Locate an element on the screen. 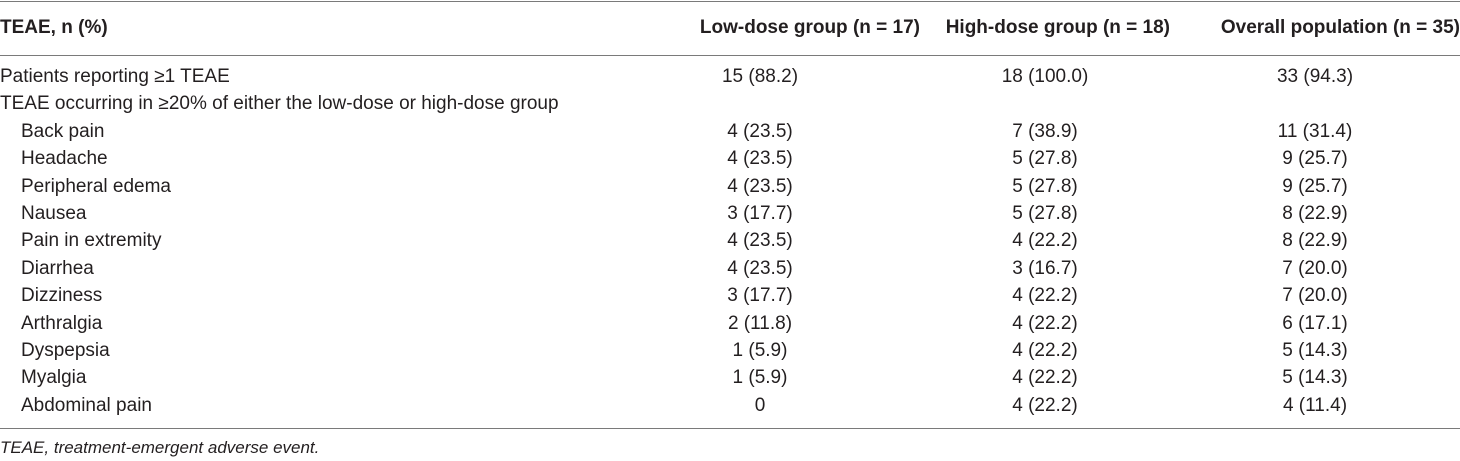  cell-low-dose: 0 is located at coordinates (760, 405).